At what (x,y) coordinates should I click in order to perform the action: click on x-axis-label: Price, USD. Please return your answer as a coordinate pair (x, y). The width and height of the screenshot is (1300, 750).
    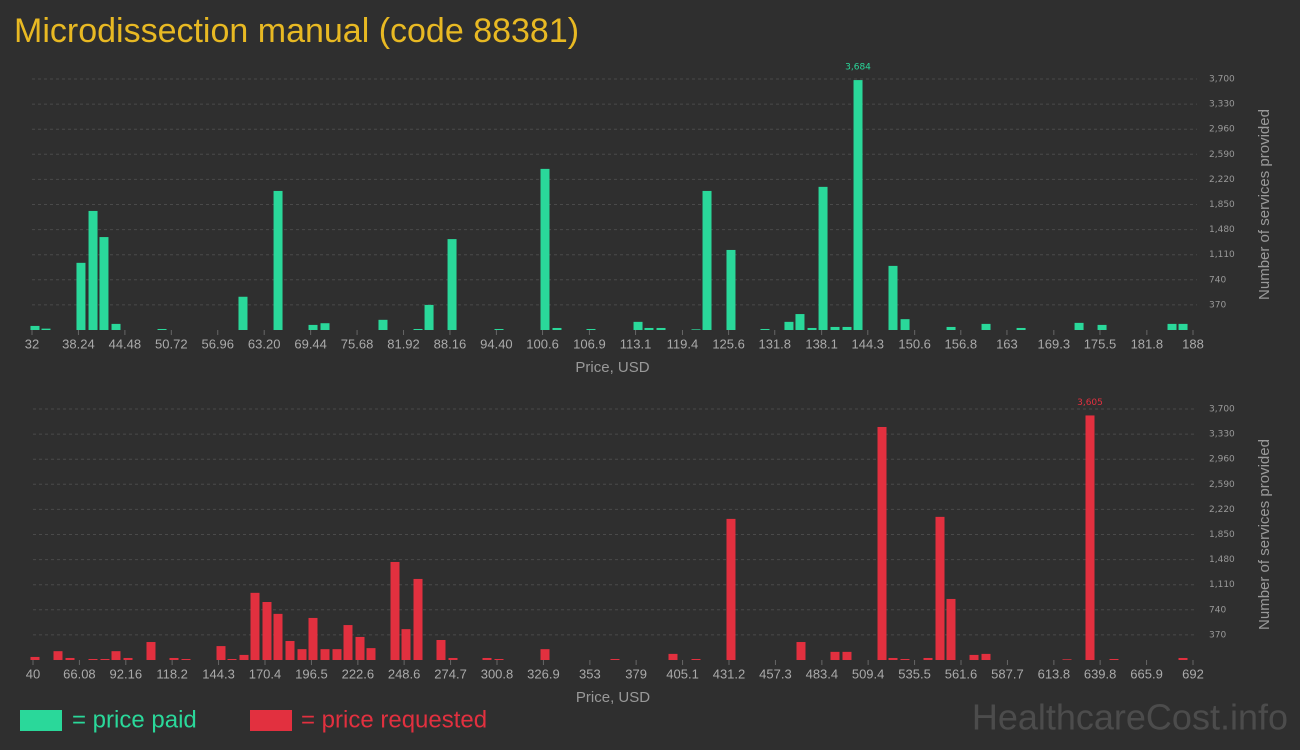
    Looking at the image, I should click on (613, 697).